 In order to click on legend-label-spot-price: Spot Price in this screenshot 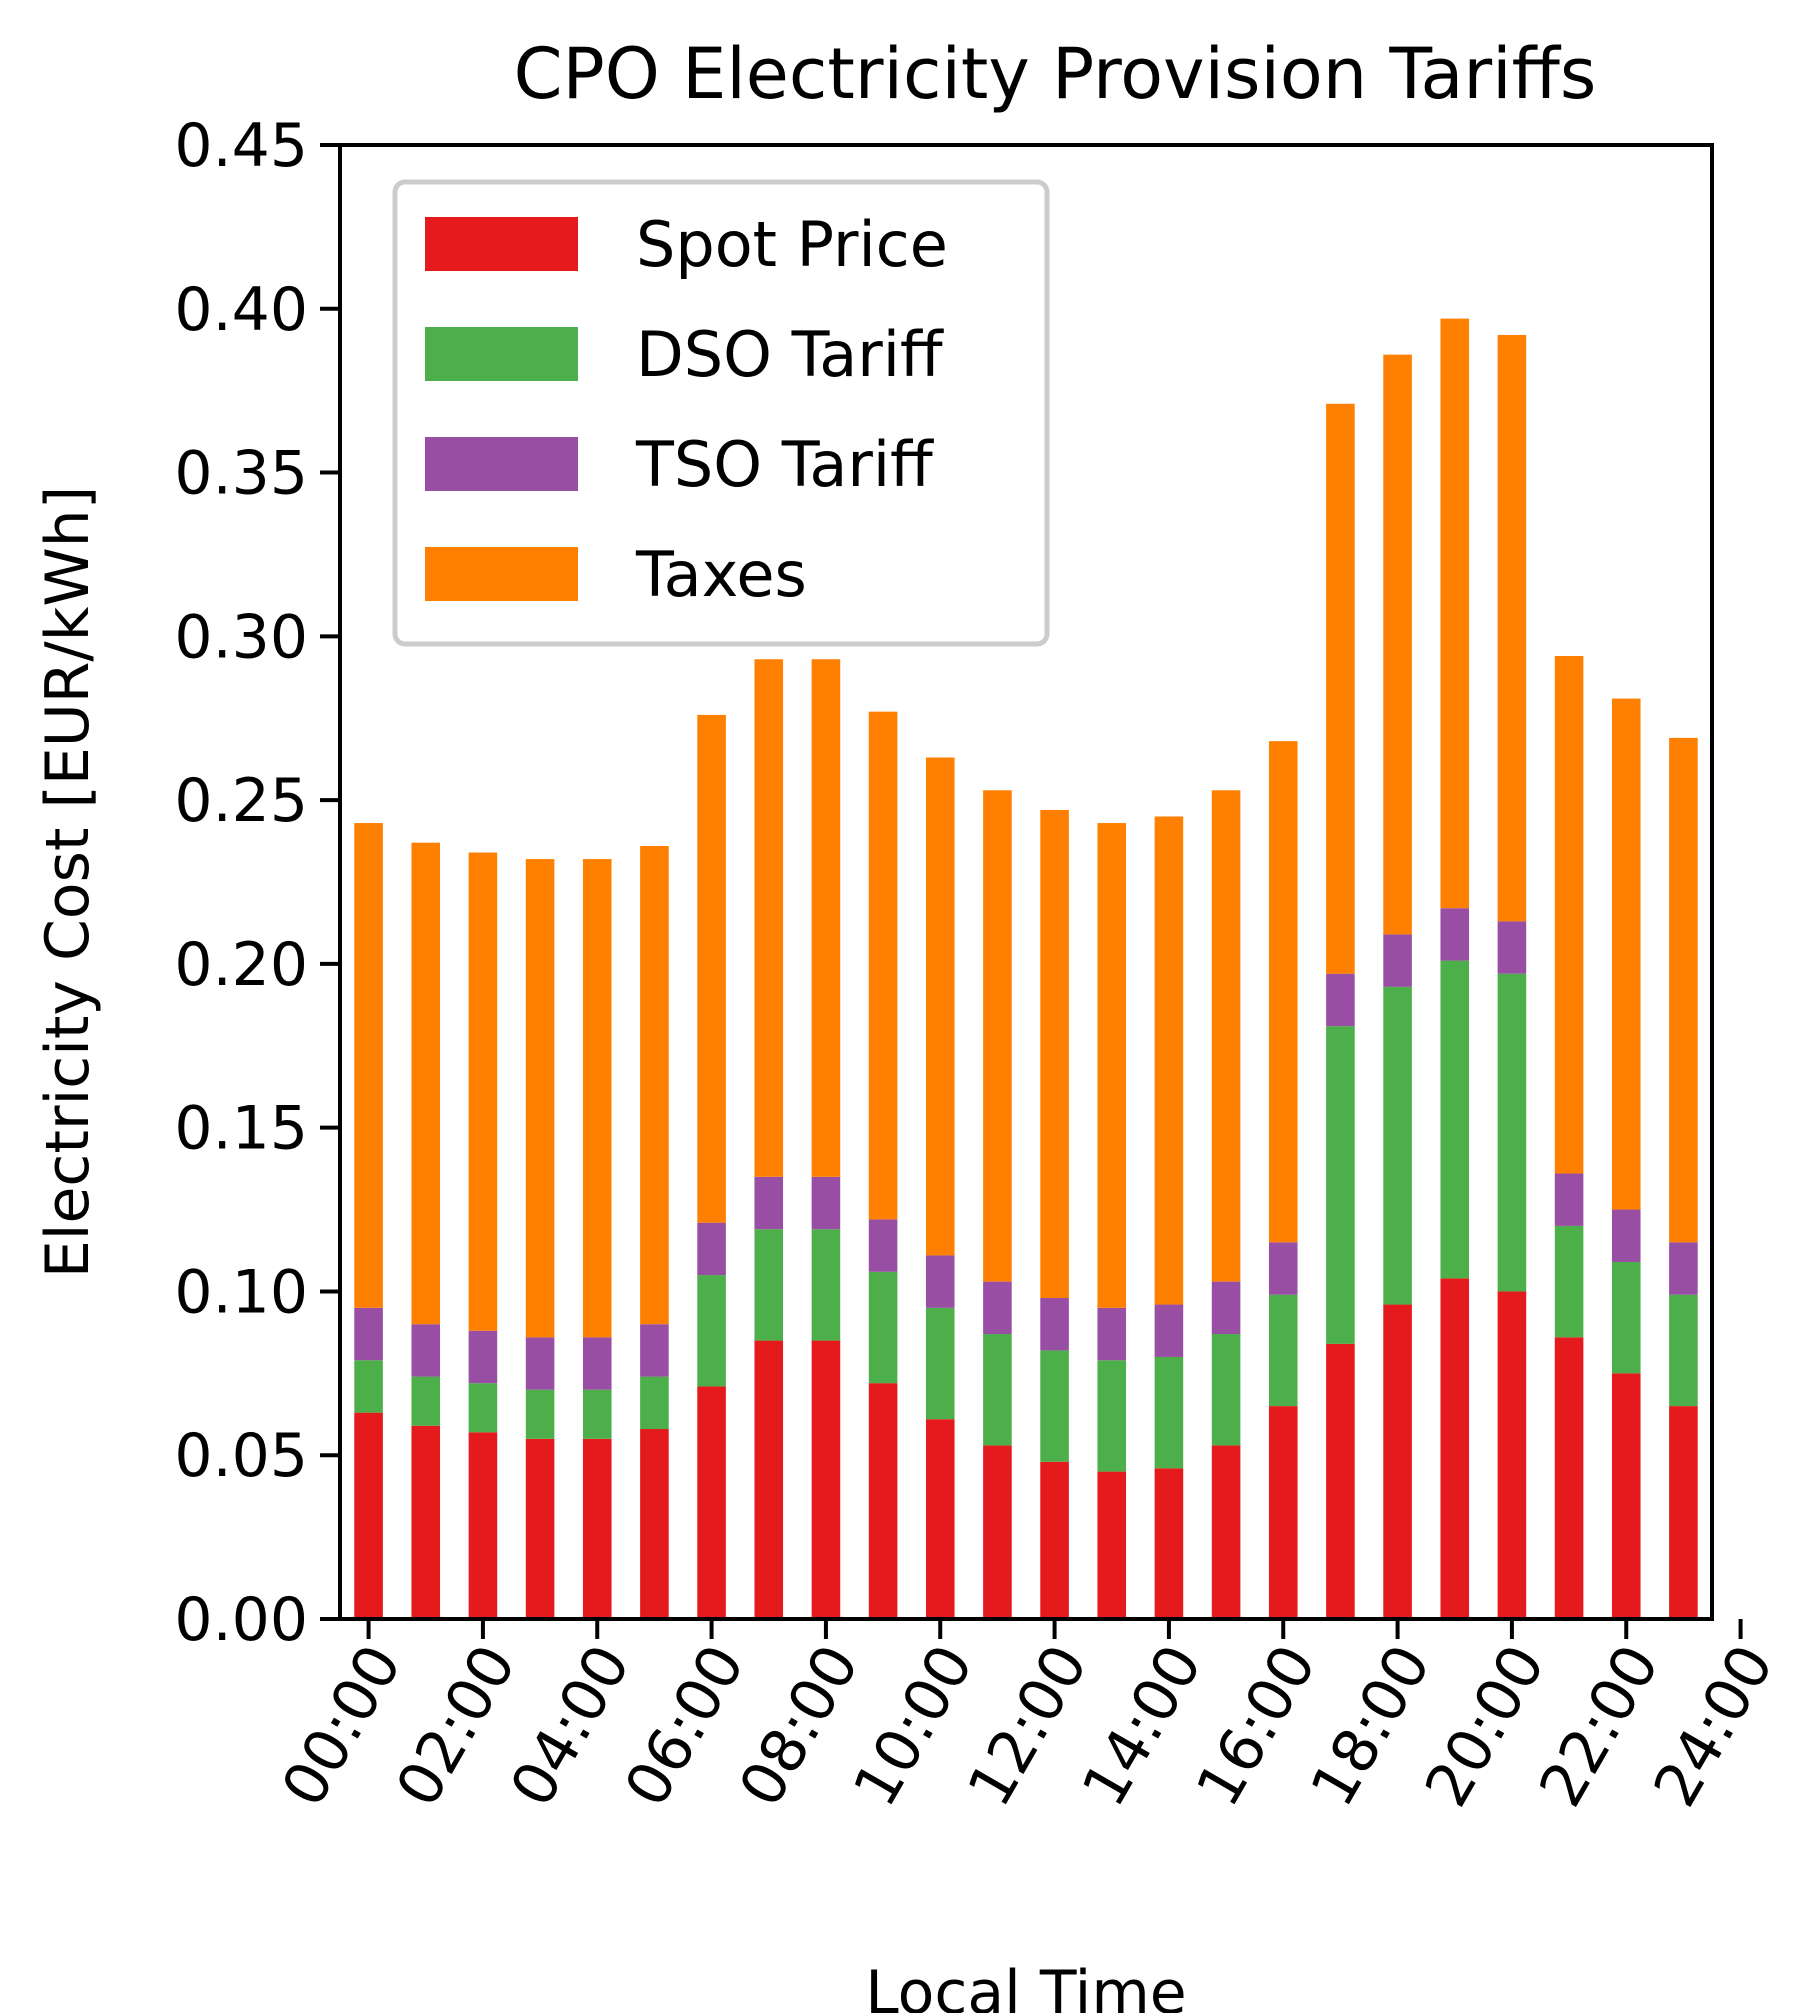, I will do `click(792, 244)`.